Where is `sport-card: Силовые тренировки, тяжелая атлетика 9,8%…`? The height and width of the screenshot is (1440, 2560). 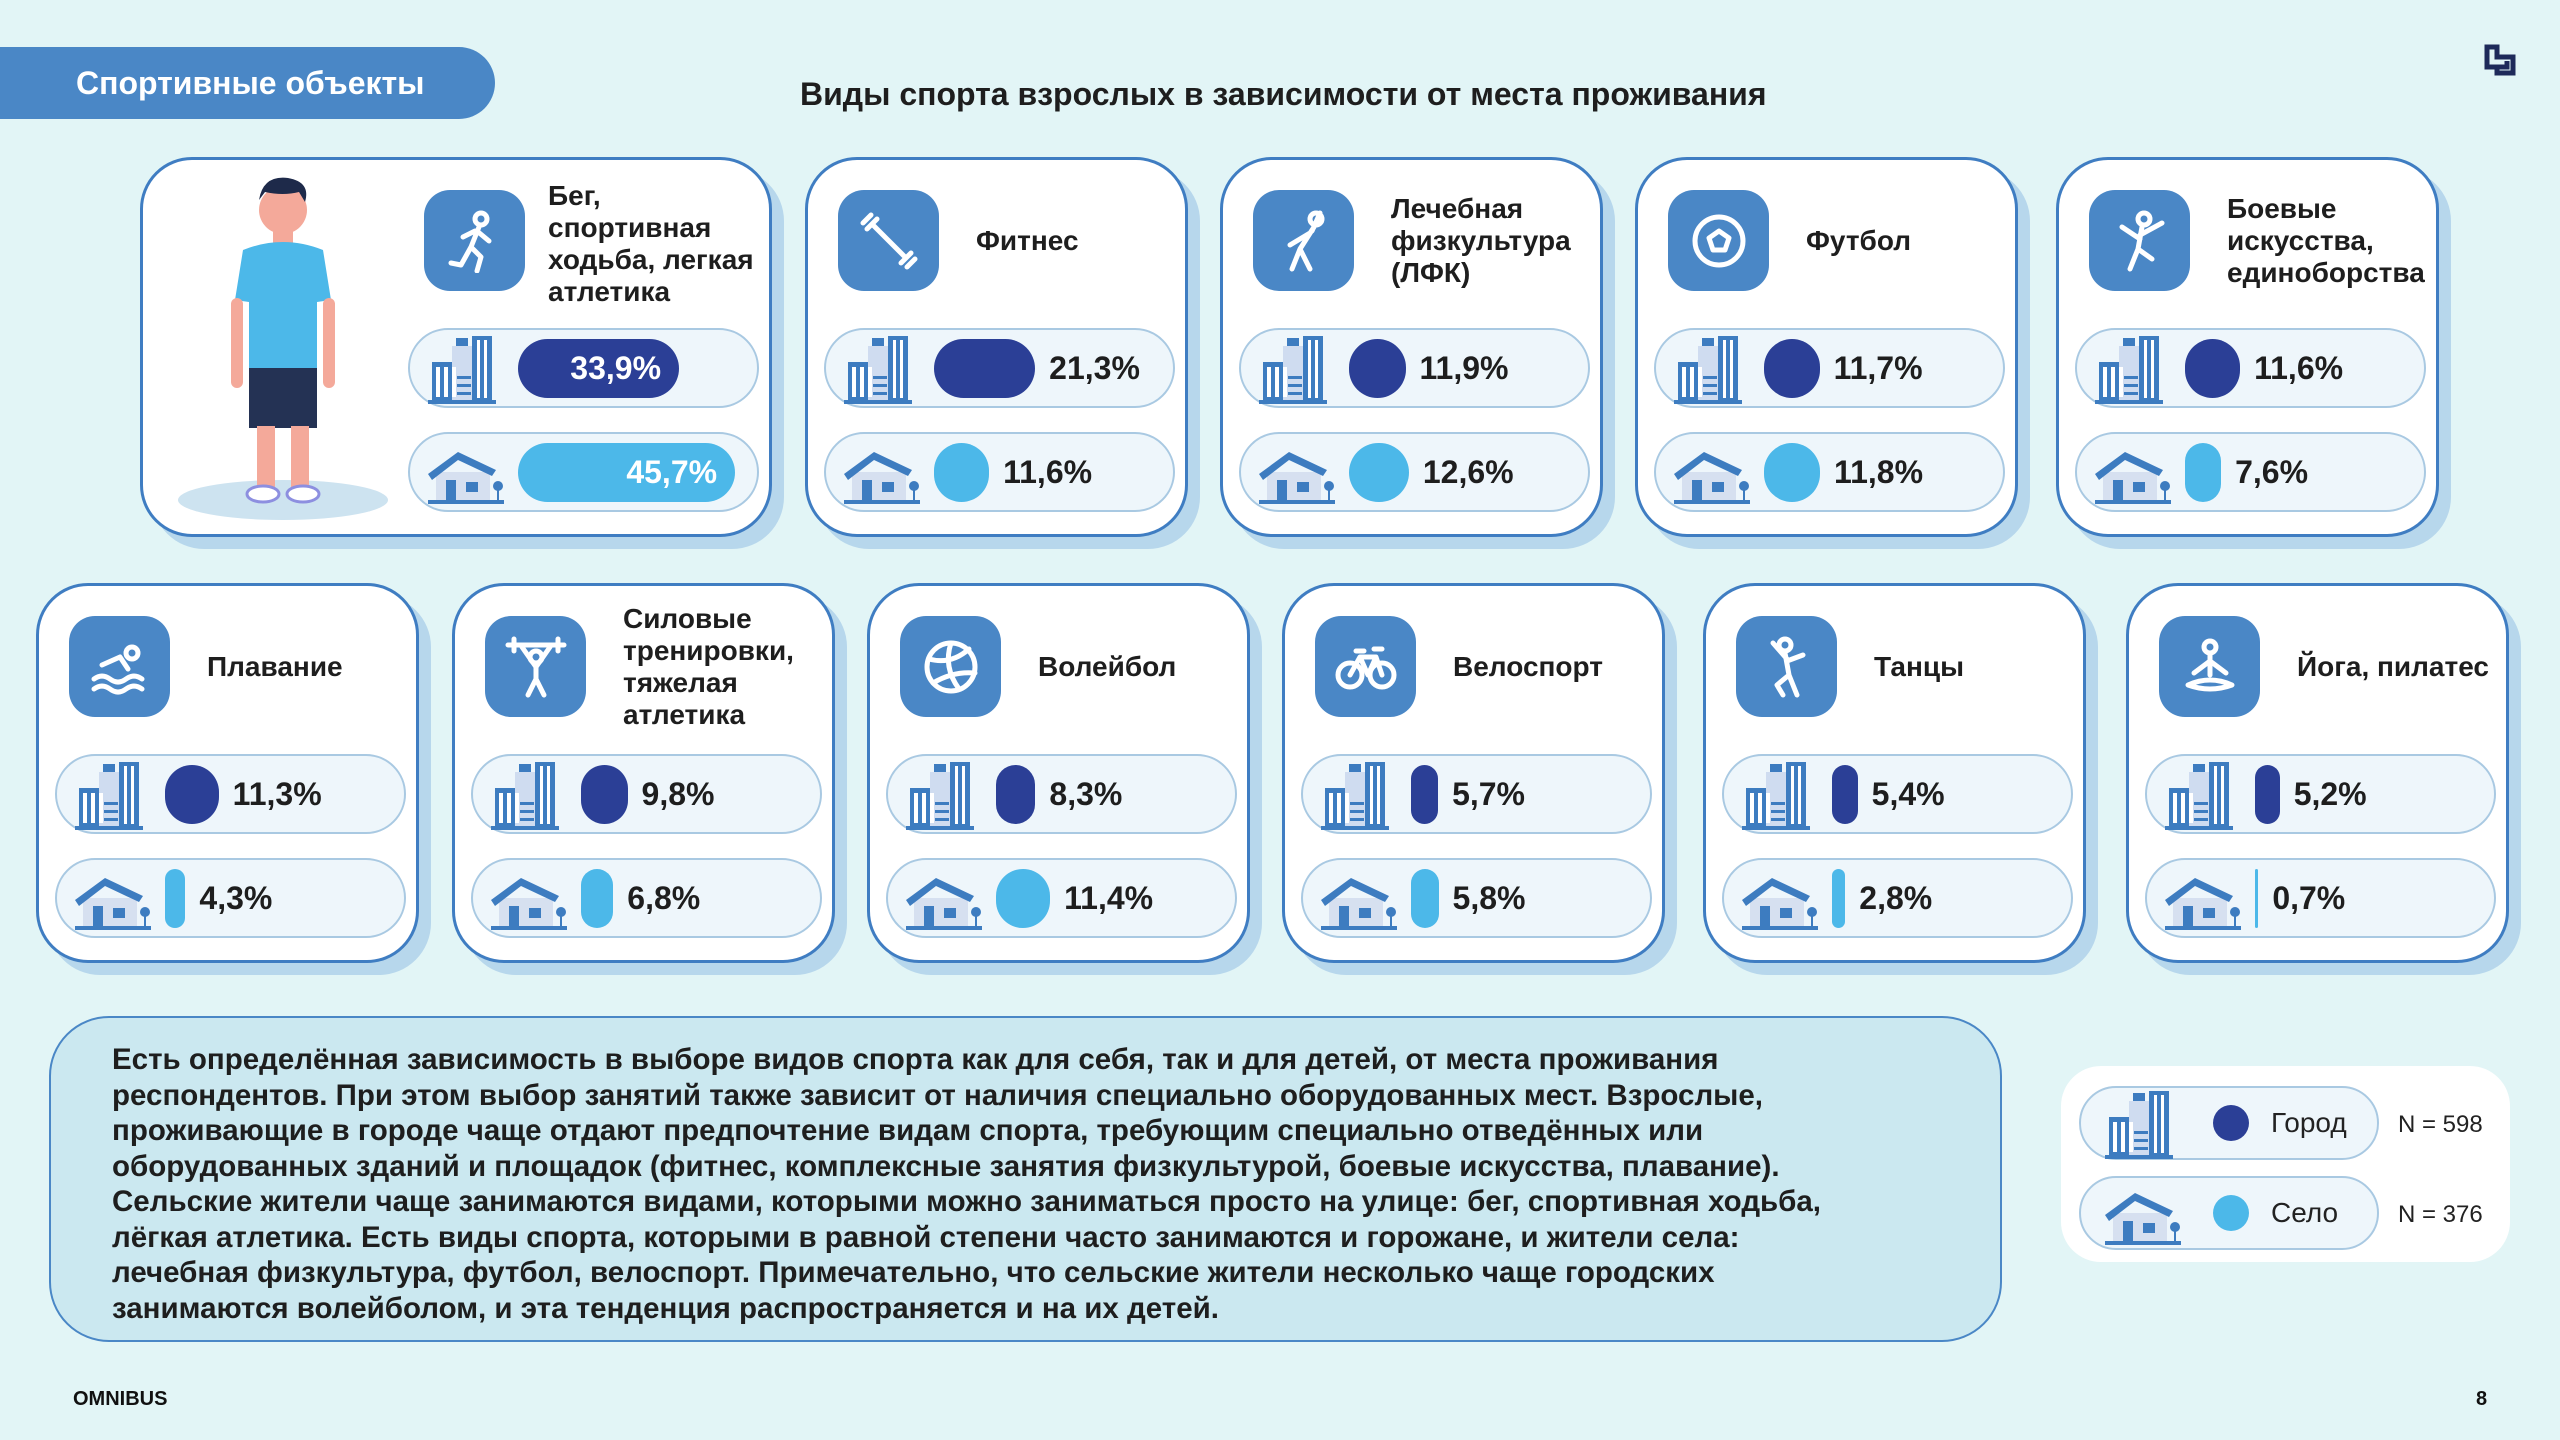
sport-card: Силовые тренировки, тяжелая атлетика 9,8%… is located at coordinates (643, 773).